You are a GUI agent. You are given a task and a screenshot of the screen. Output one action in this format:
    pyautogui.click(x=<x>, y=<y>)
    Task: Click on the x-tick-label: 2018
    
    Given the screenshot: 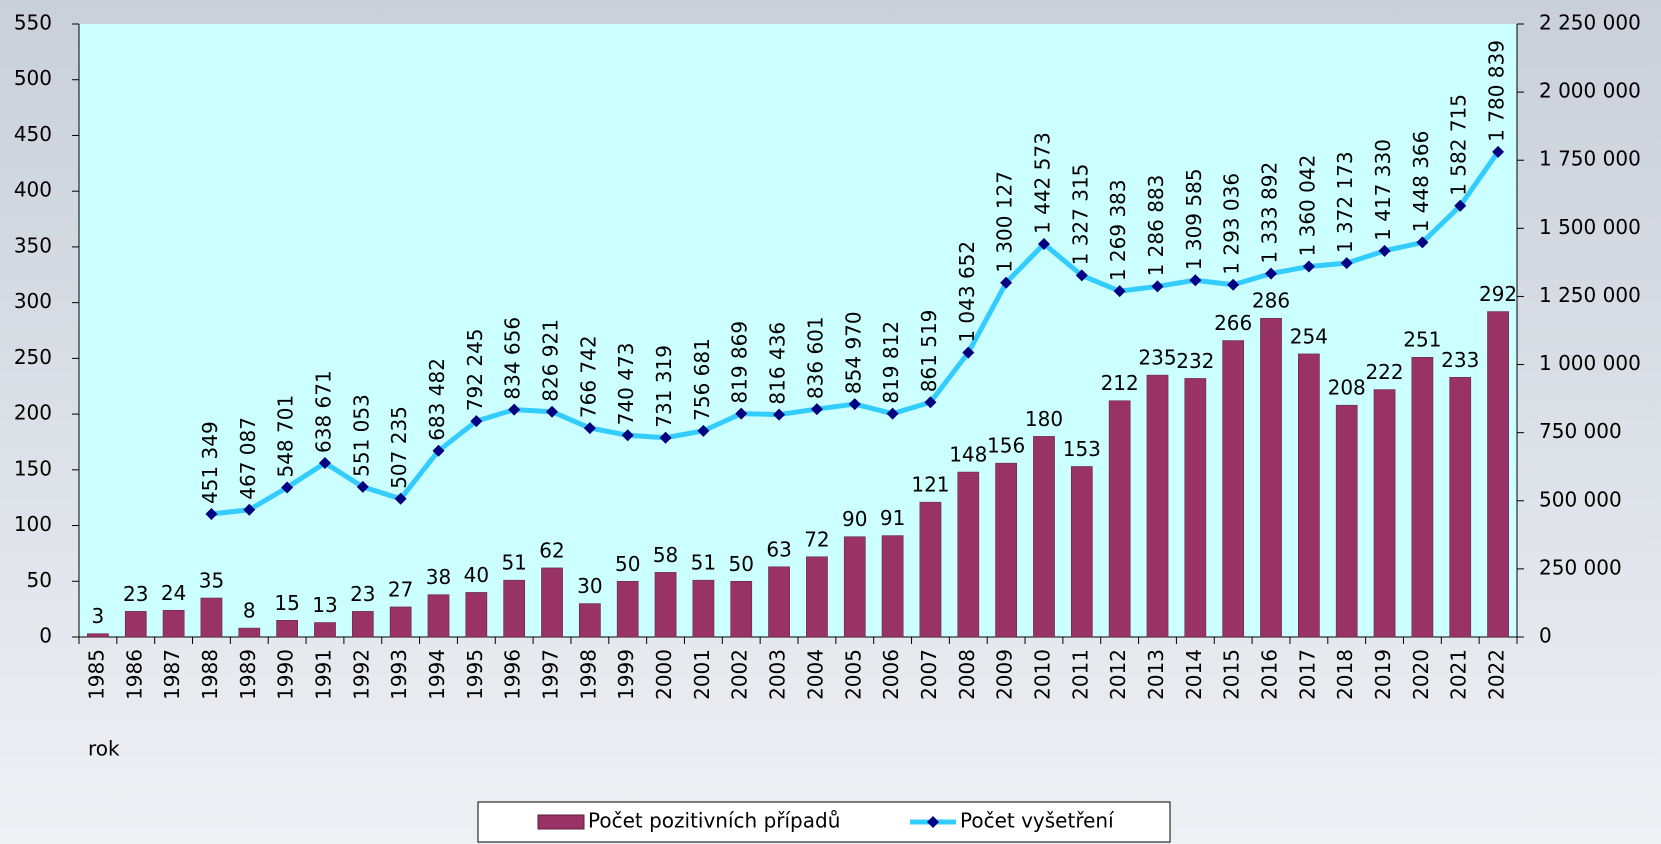 What is the action you would take?
    pyautogui.click(x=1345, y=674)
    